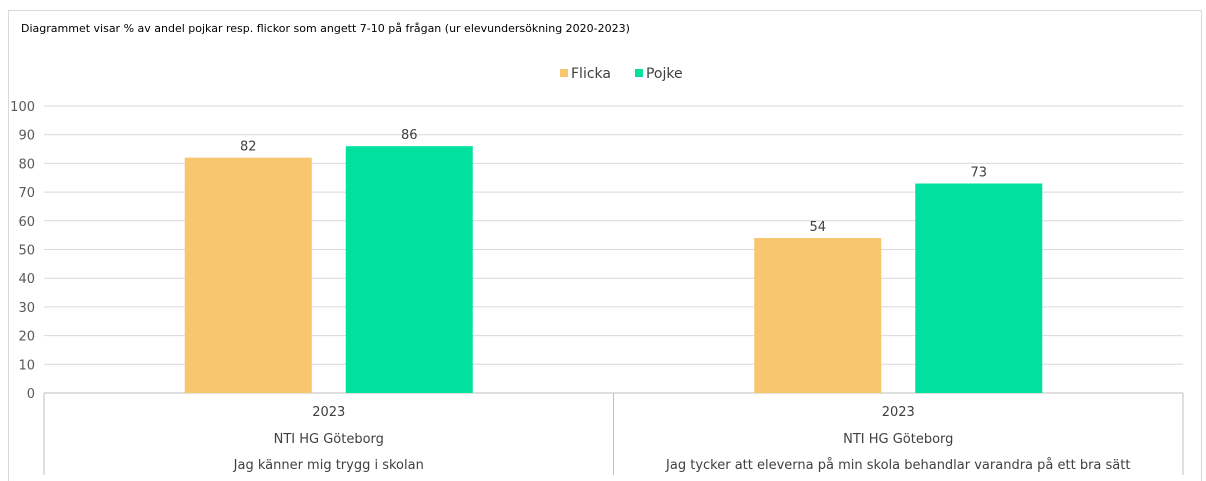  Describe the element at coordinates (26, 251) in the screenshot. I see `y-tick-label: 50` at that location.